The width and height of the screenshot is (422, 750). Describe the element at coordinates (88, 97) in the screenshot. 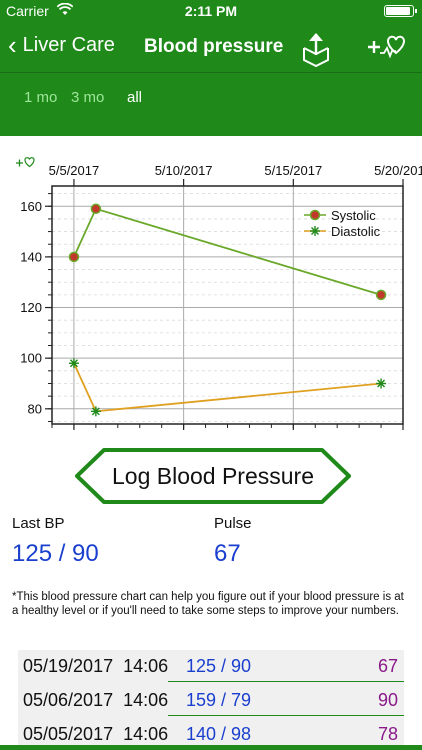

I see `filter-3-months: 3 mo` at that location.